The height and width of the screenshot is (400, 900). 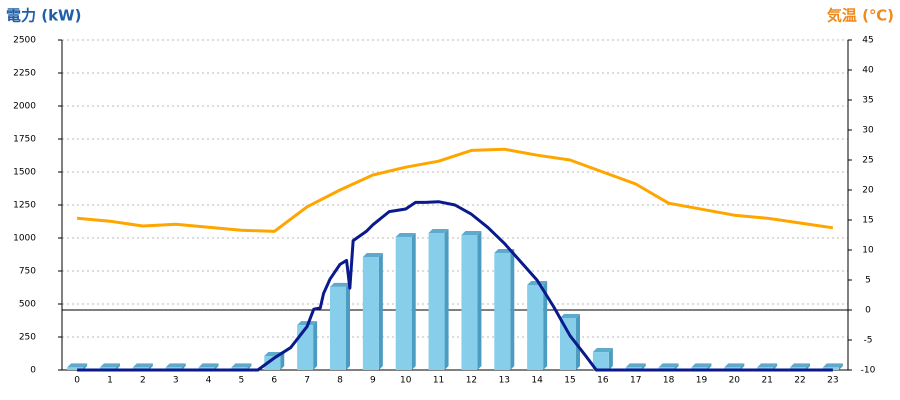 What do you see at coordinates (867, 161) in the screenshot?
I see `y2-tick-label: 25` at bounding box center [867, 161].